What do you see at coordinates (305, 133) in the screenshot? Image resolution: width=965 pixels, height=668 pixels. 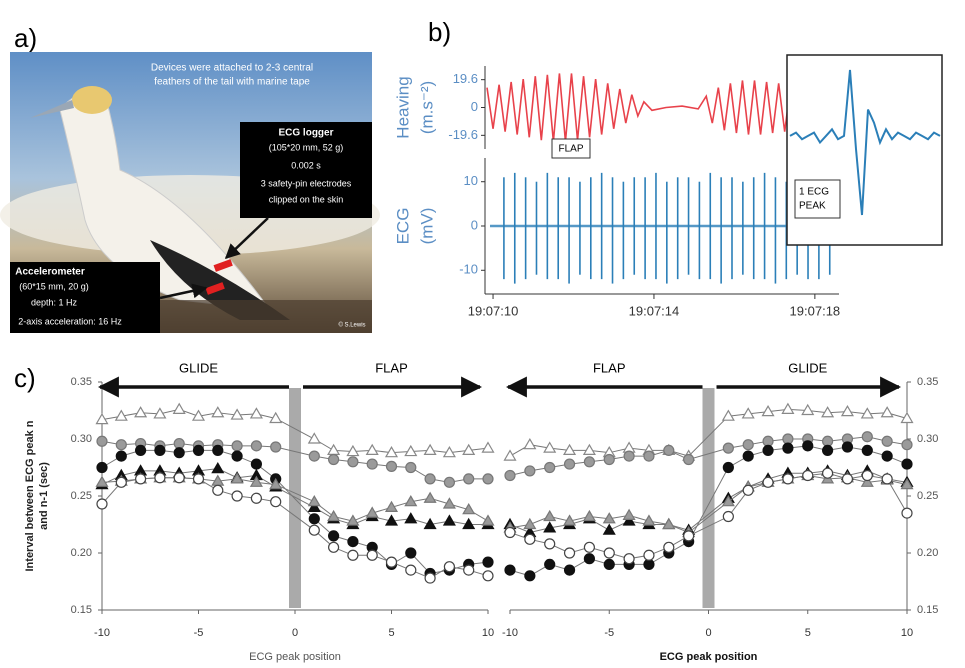 I see `device-title: ECG logger` at bounding box center [305, 133].